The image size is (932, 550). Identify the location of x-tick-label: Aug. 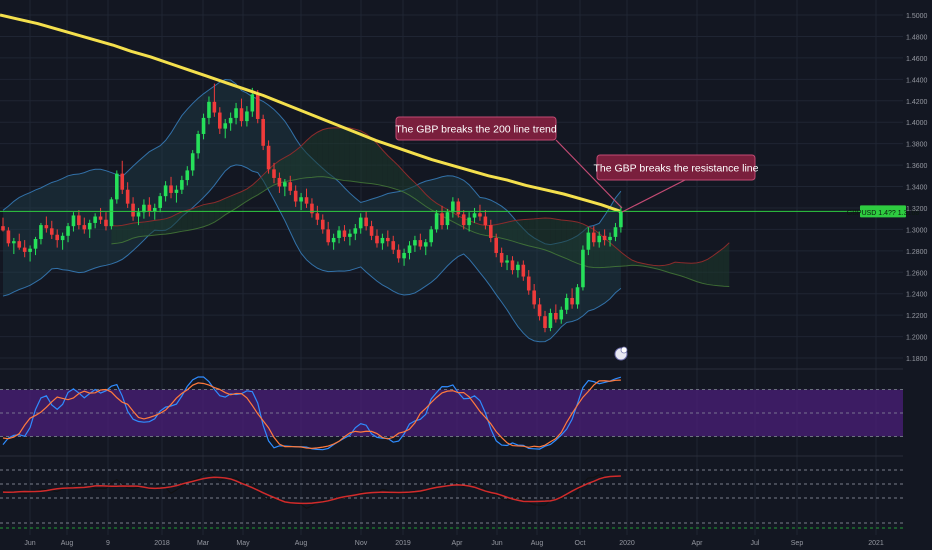
(301, 543).